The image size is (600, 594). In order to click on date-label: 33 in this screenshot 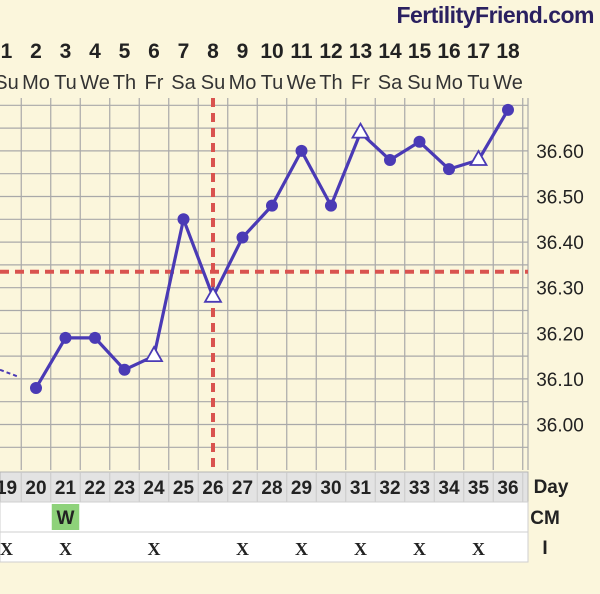, I will do `click(419, 488)`.